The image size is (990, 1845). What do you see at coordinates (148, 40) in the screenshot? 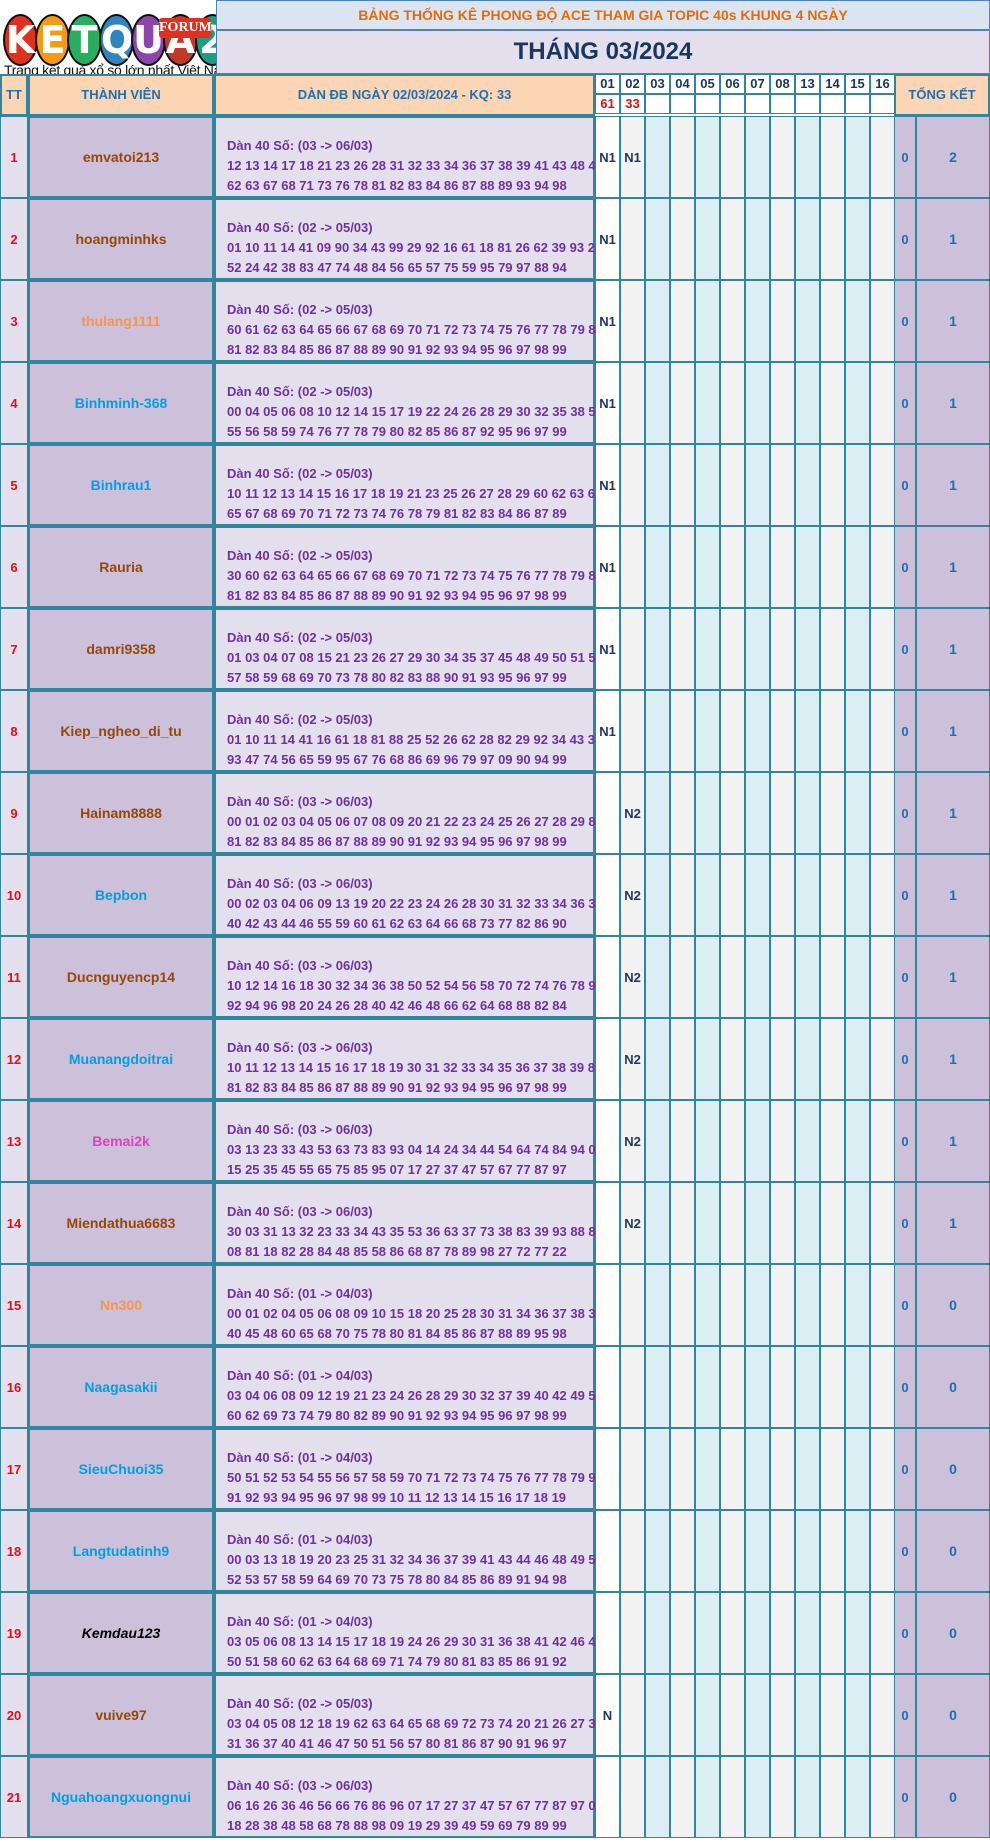
I see `logo-letter: U` at bounding box center [148, 40].